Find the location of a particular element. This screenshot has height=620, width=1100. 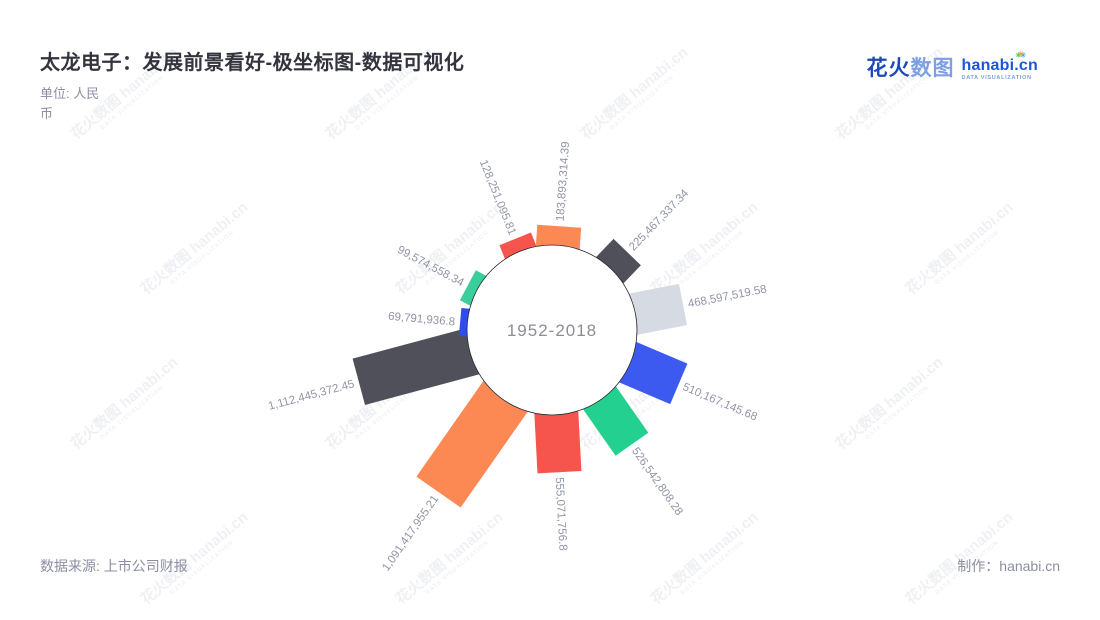

spark-icon: ✳ is located at coordinates (1021, 54).